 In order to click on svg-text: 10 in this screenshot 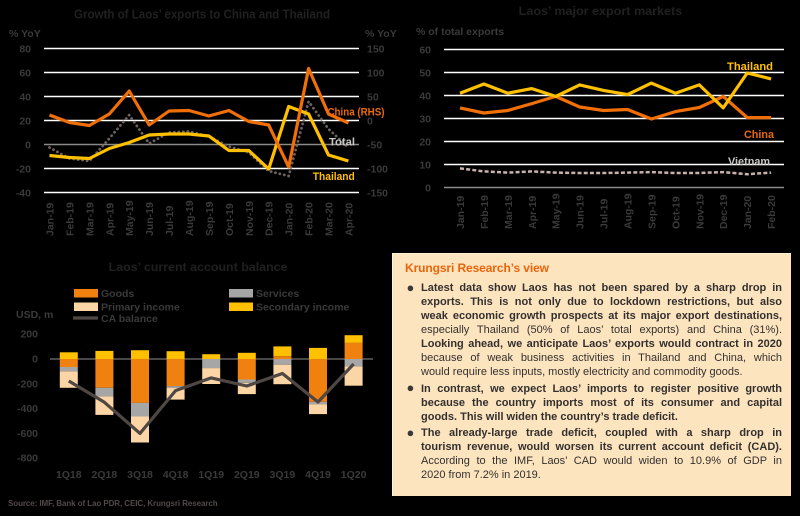, I will do `click(425, 166)`.